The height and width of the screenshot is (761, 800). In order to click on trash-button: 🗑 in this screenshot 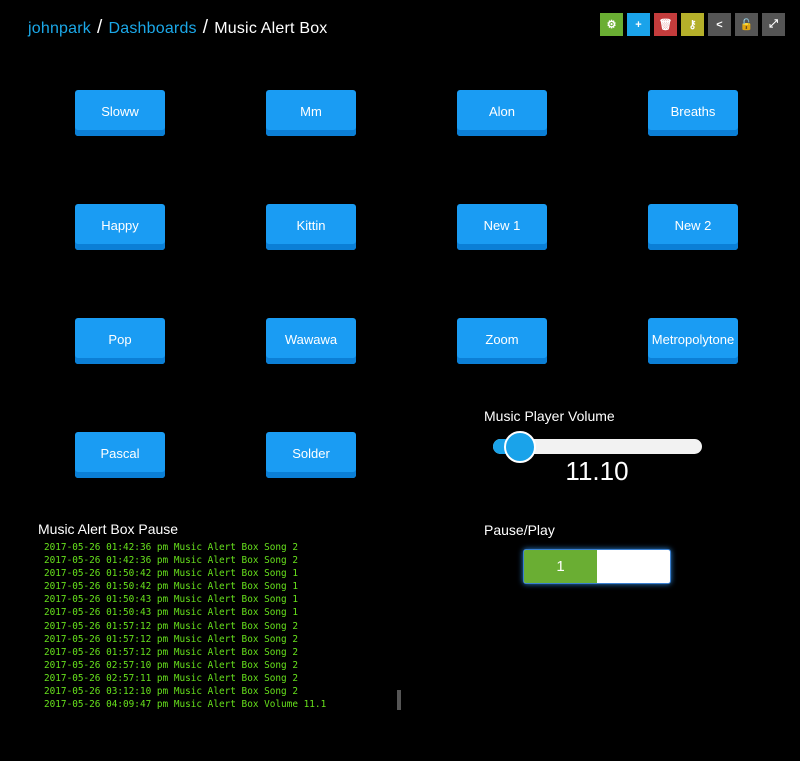, I will do `click(665, 24)`.